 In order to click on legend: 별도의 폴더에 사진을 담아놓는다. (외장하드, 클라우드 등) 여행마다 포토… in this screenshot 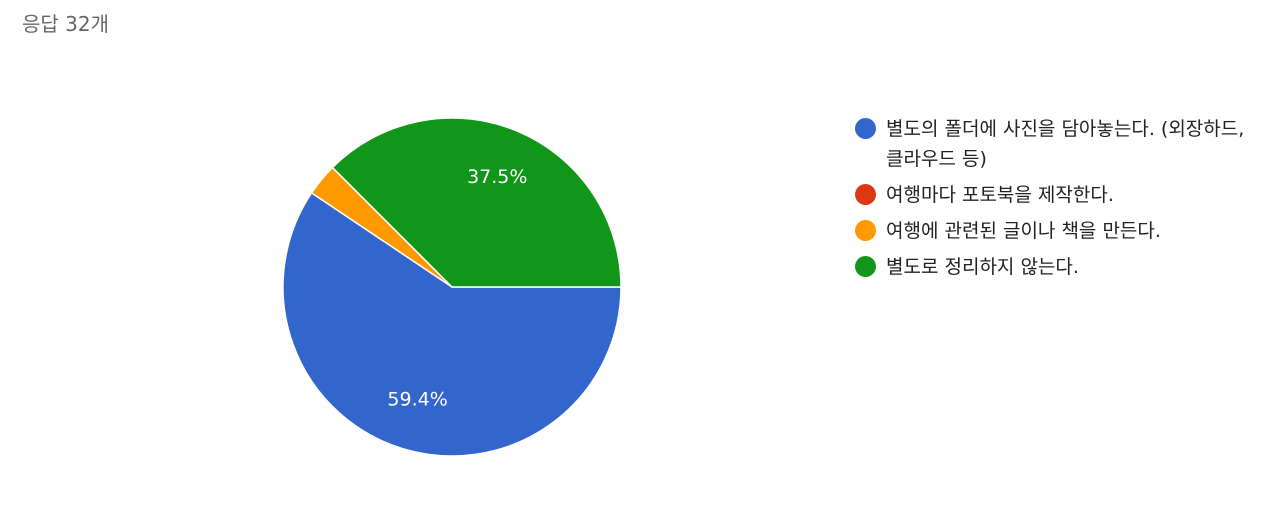, I will do `click(1060, 201)`.